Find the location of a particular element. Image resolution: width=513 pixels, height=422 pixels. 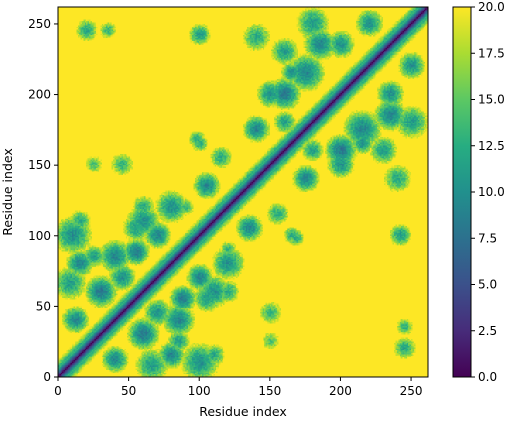

x-tick-label: 200 is located at coordinates (340, 391).